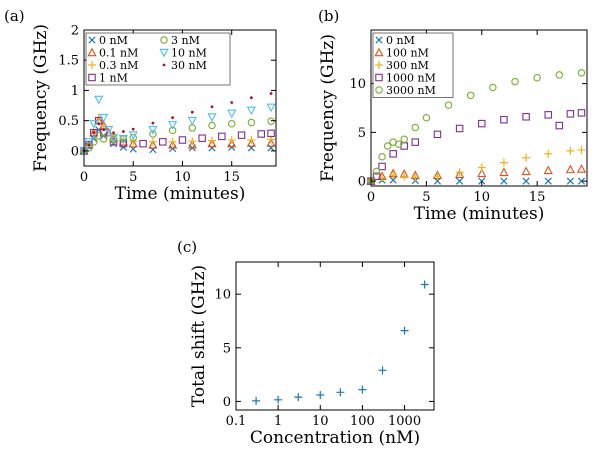  What do you see at coordinates (328, 16) in the screenshot?
I see `panel-label: (b)` at bounding box center [328, 16].